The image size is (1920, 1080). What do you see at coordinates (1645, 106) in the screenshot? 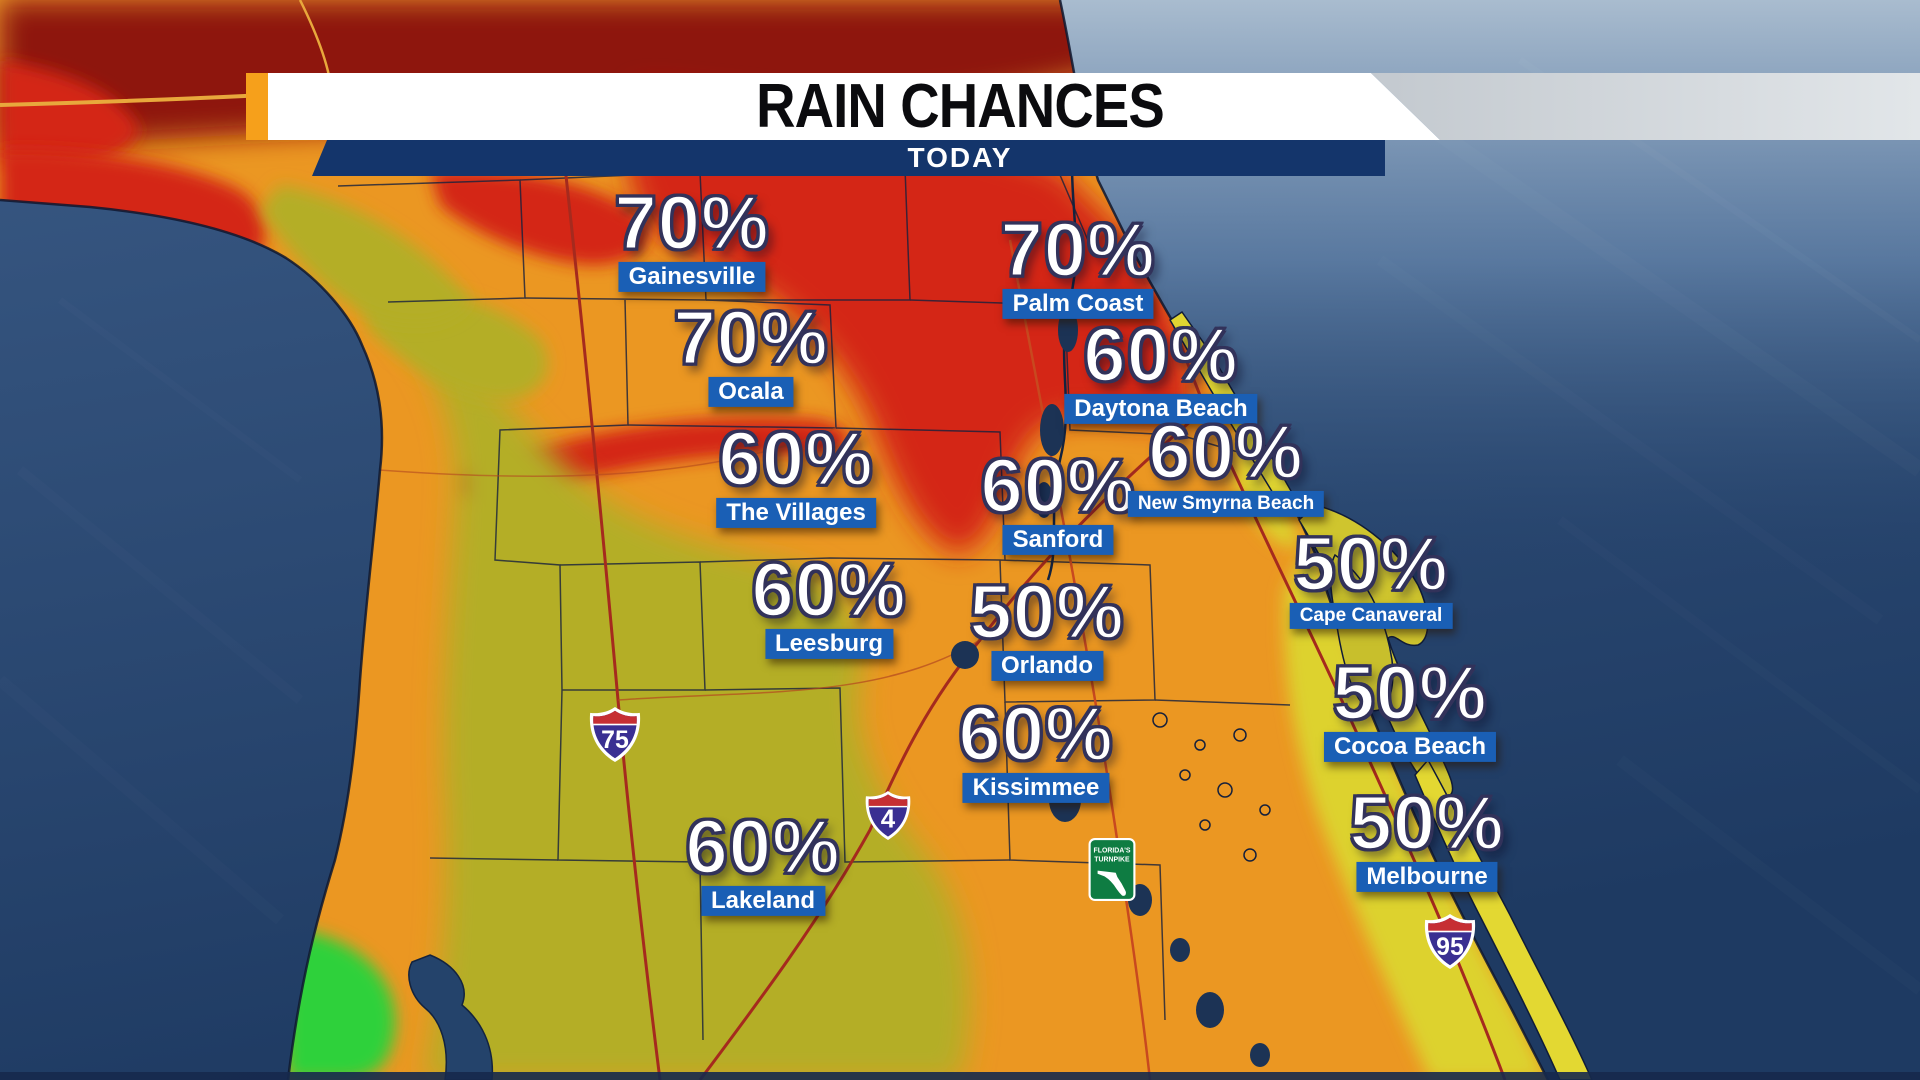
I see `banner-gray-tail` at bounding box center [1645, 106].